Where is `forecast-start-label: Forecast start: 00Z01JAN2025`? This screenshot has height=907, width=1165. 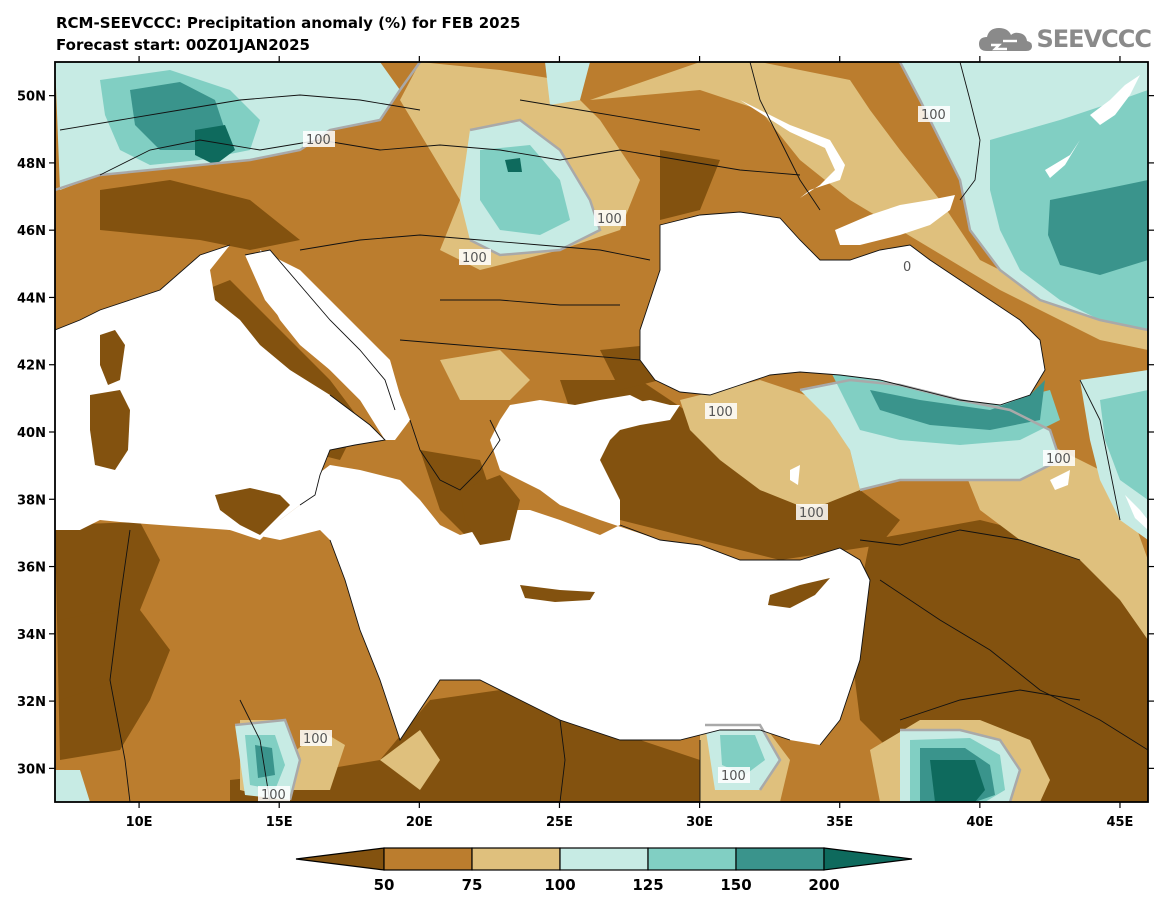
forecast-start-label: Forecast start: 00Z01JAN2025 is located at coordinates (183, 45).